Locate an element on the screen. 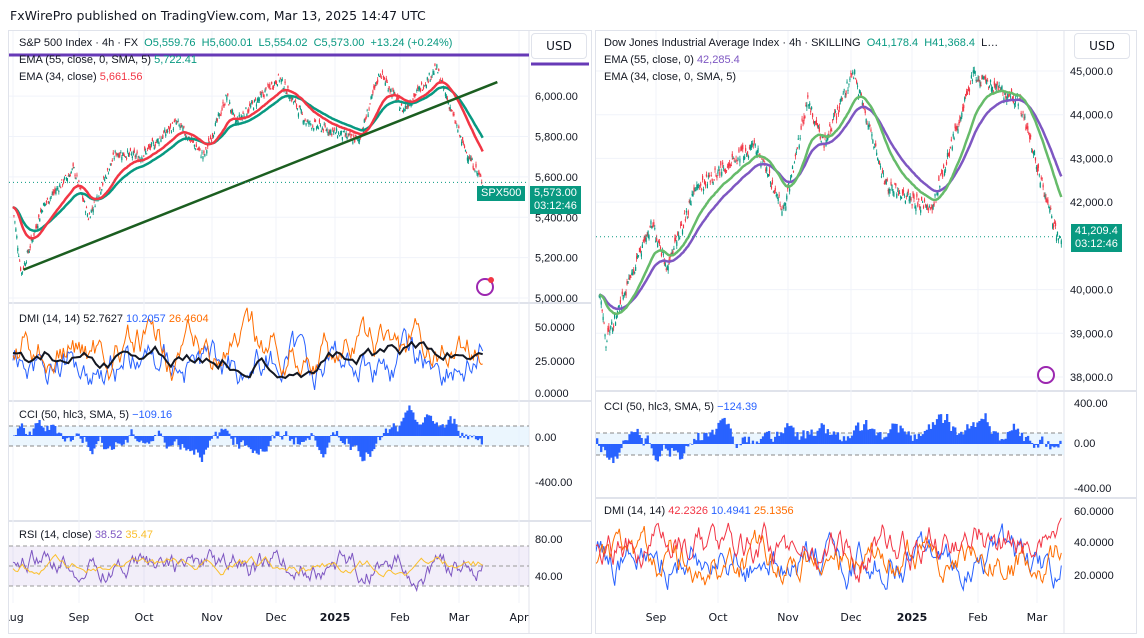 The image size is (1144, 638). cci-legend: CCI (50, hlc3, SMA, 5) −124.39 is located at coordinates (680, 407).